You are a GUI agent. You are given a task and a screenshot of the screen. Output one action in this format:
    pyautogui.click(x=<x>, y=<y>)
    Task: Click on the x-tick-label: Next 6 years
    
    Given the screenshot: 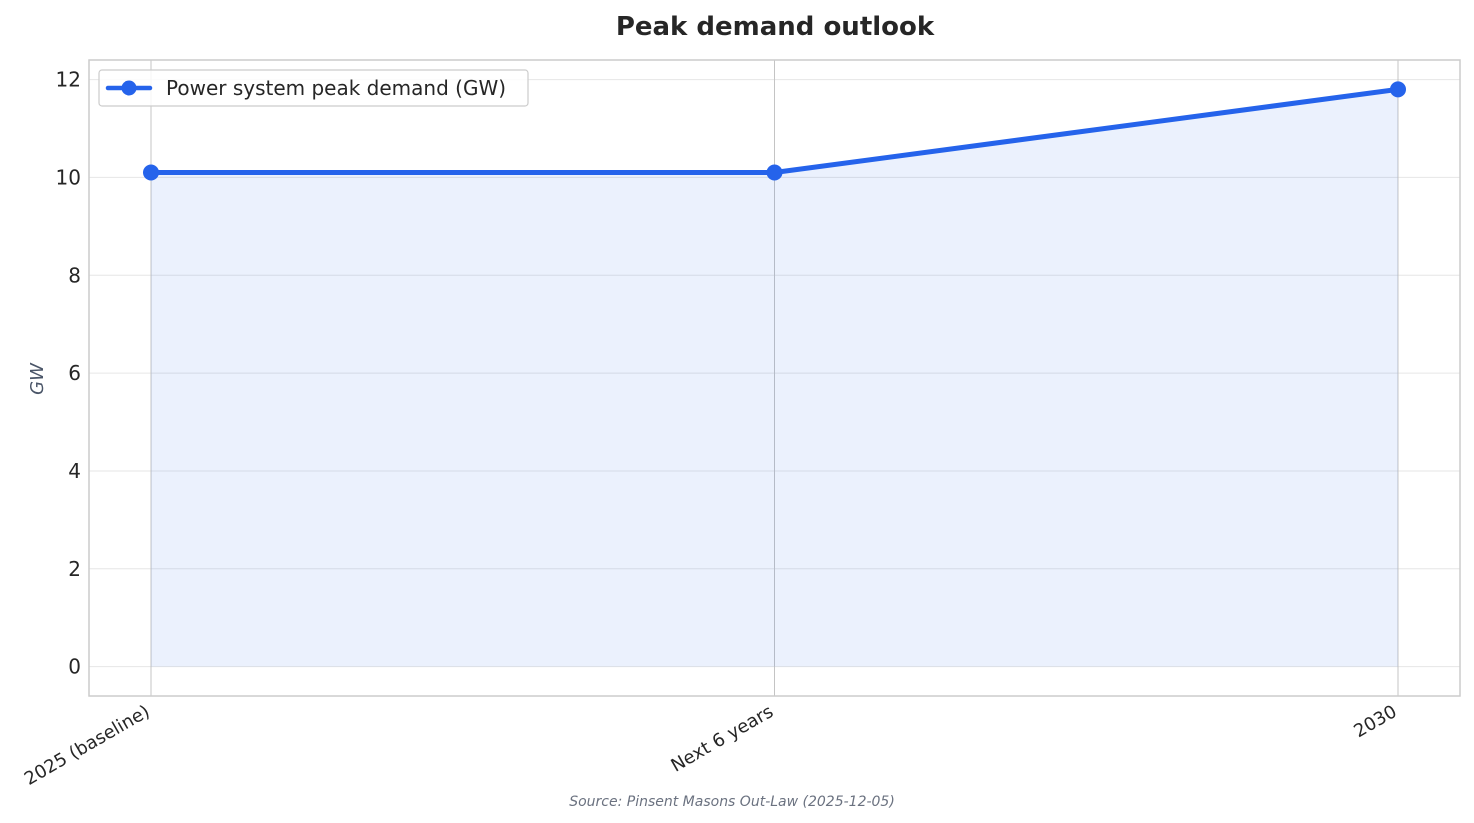 What is the action you would take?
    pyautogui.click(x=722, y=738)
    